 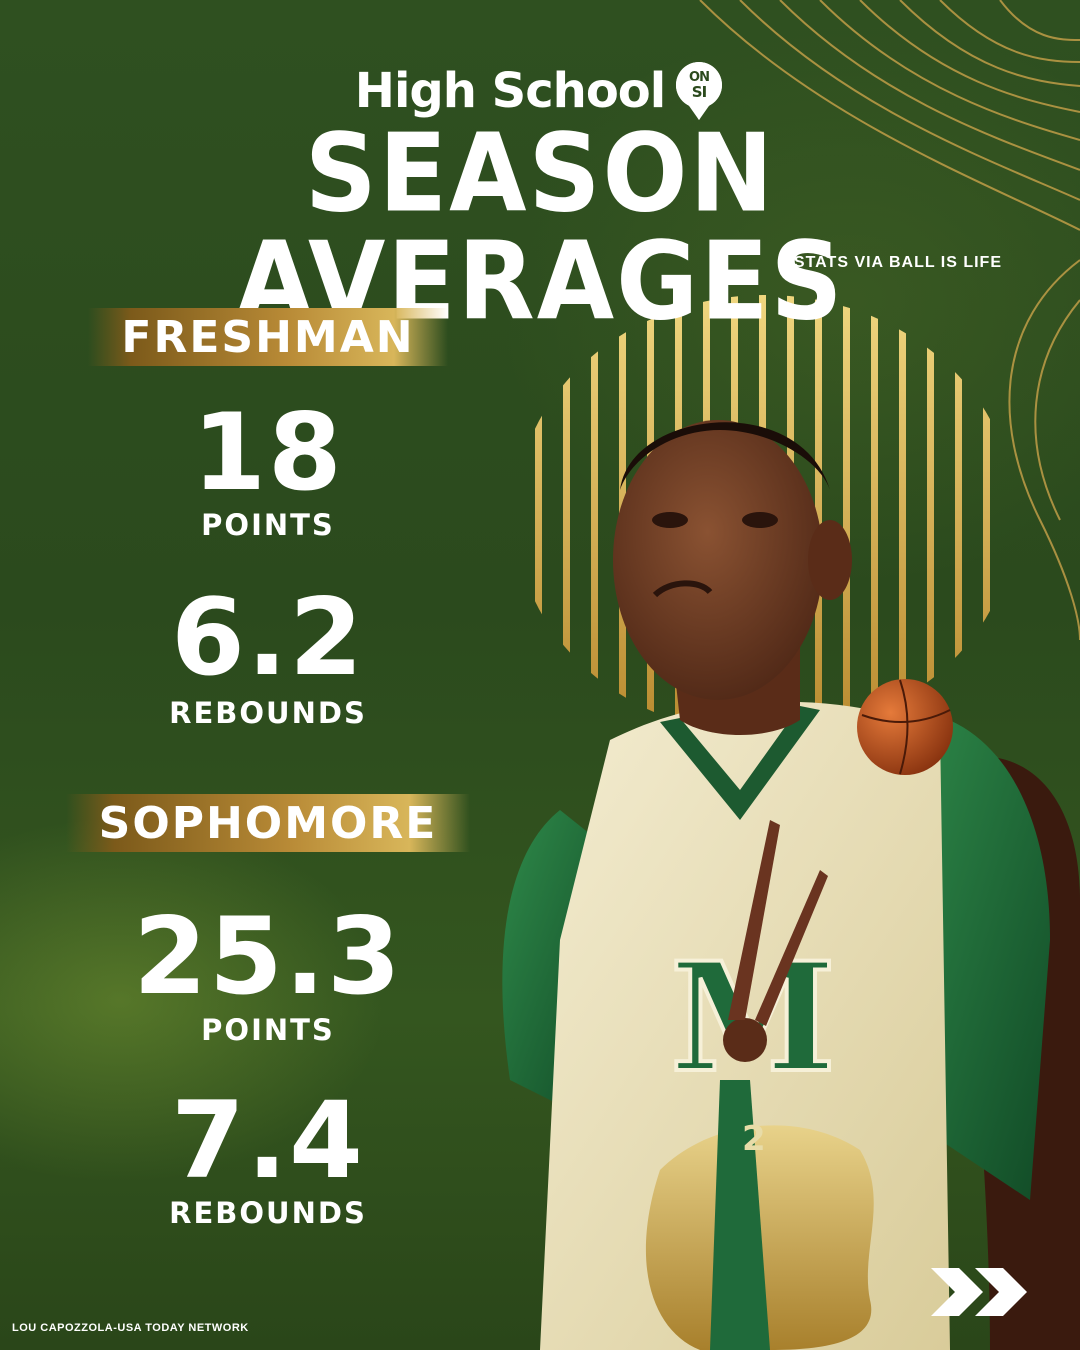 I want to click on si-badge-bottom: SI, so click(x=699, y=92).